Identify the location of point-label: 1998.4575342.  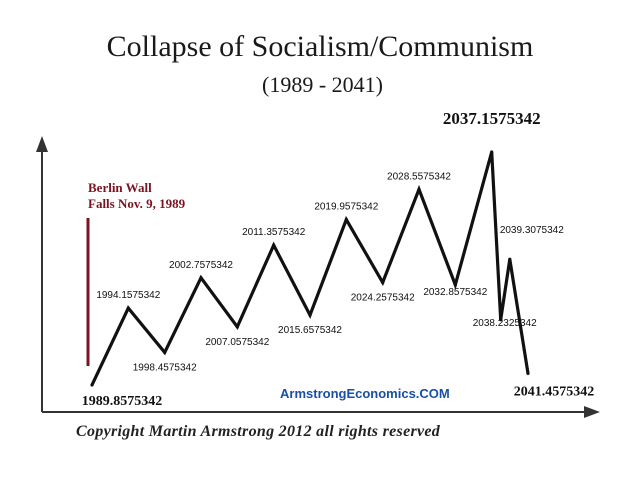
(165, 367).